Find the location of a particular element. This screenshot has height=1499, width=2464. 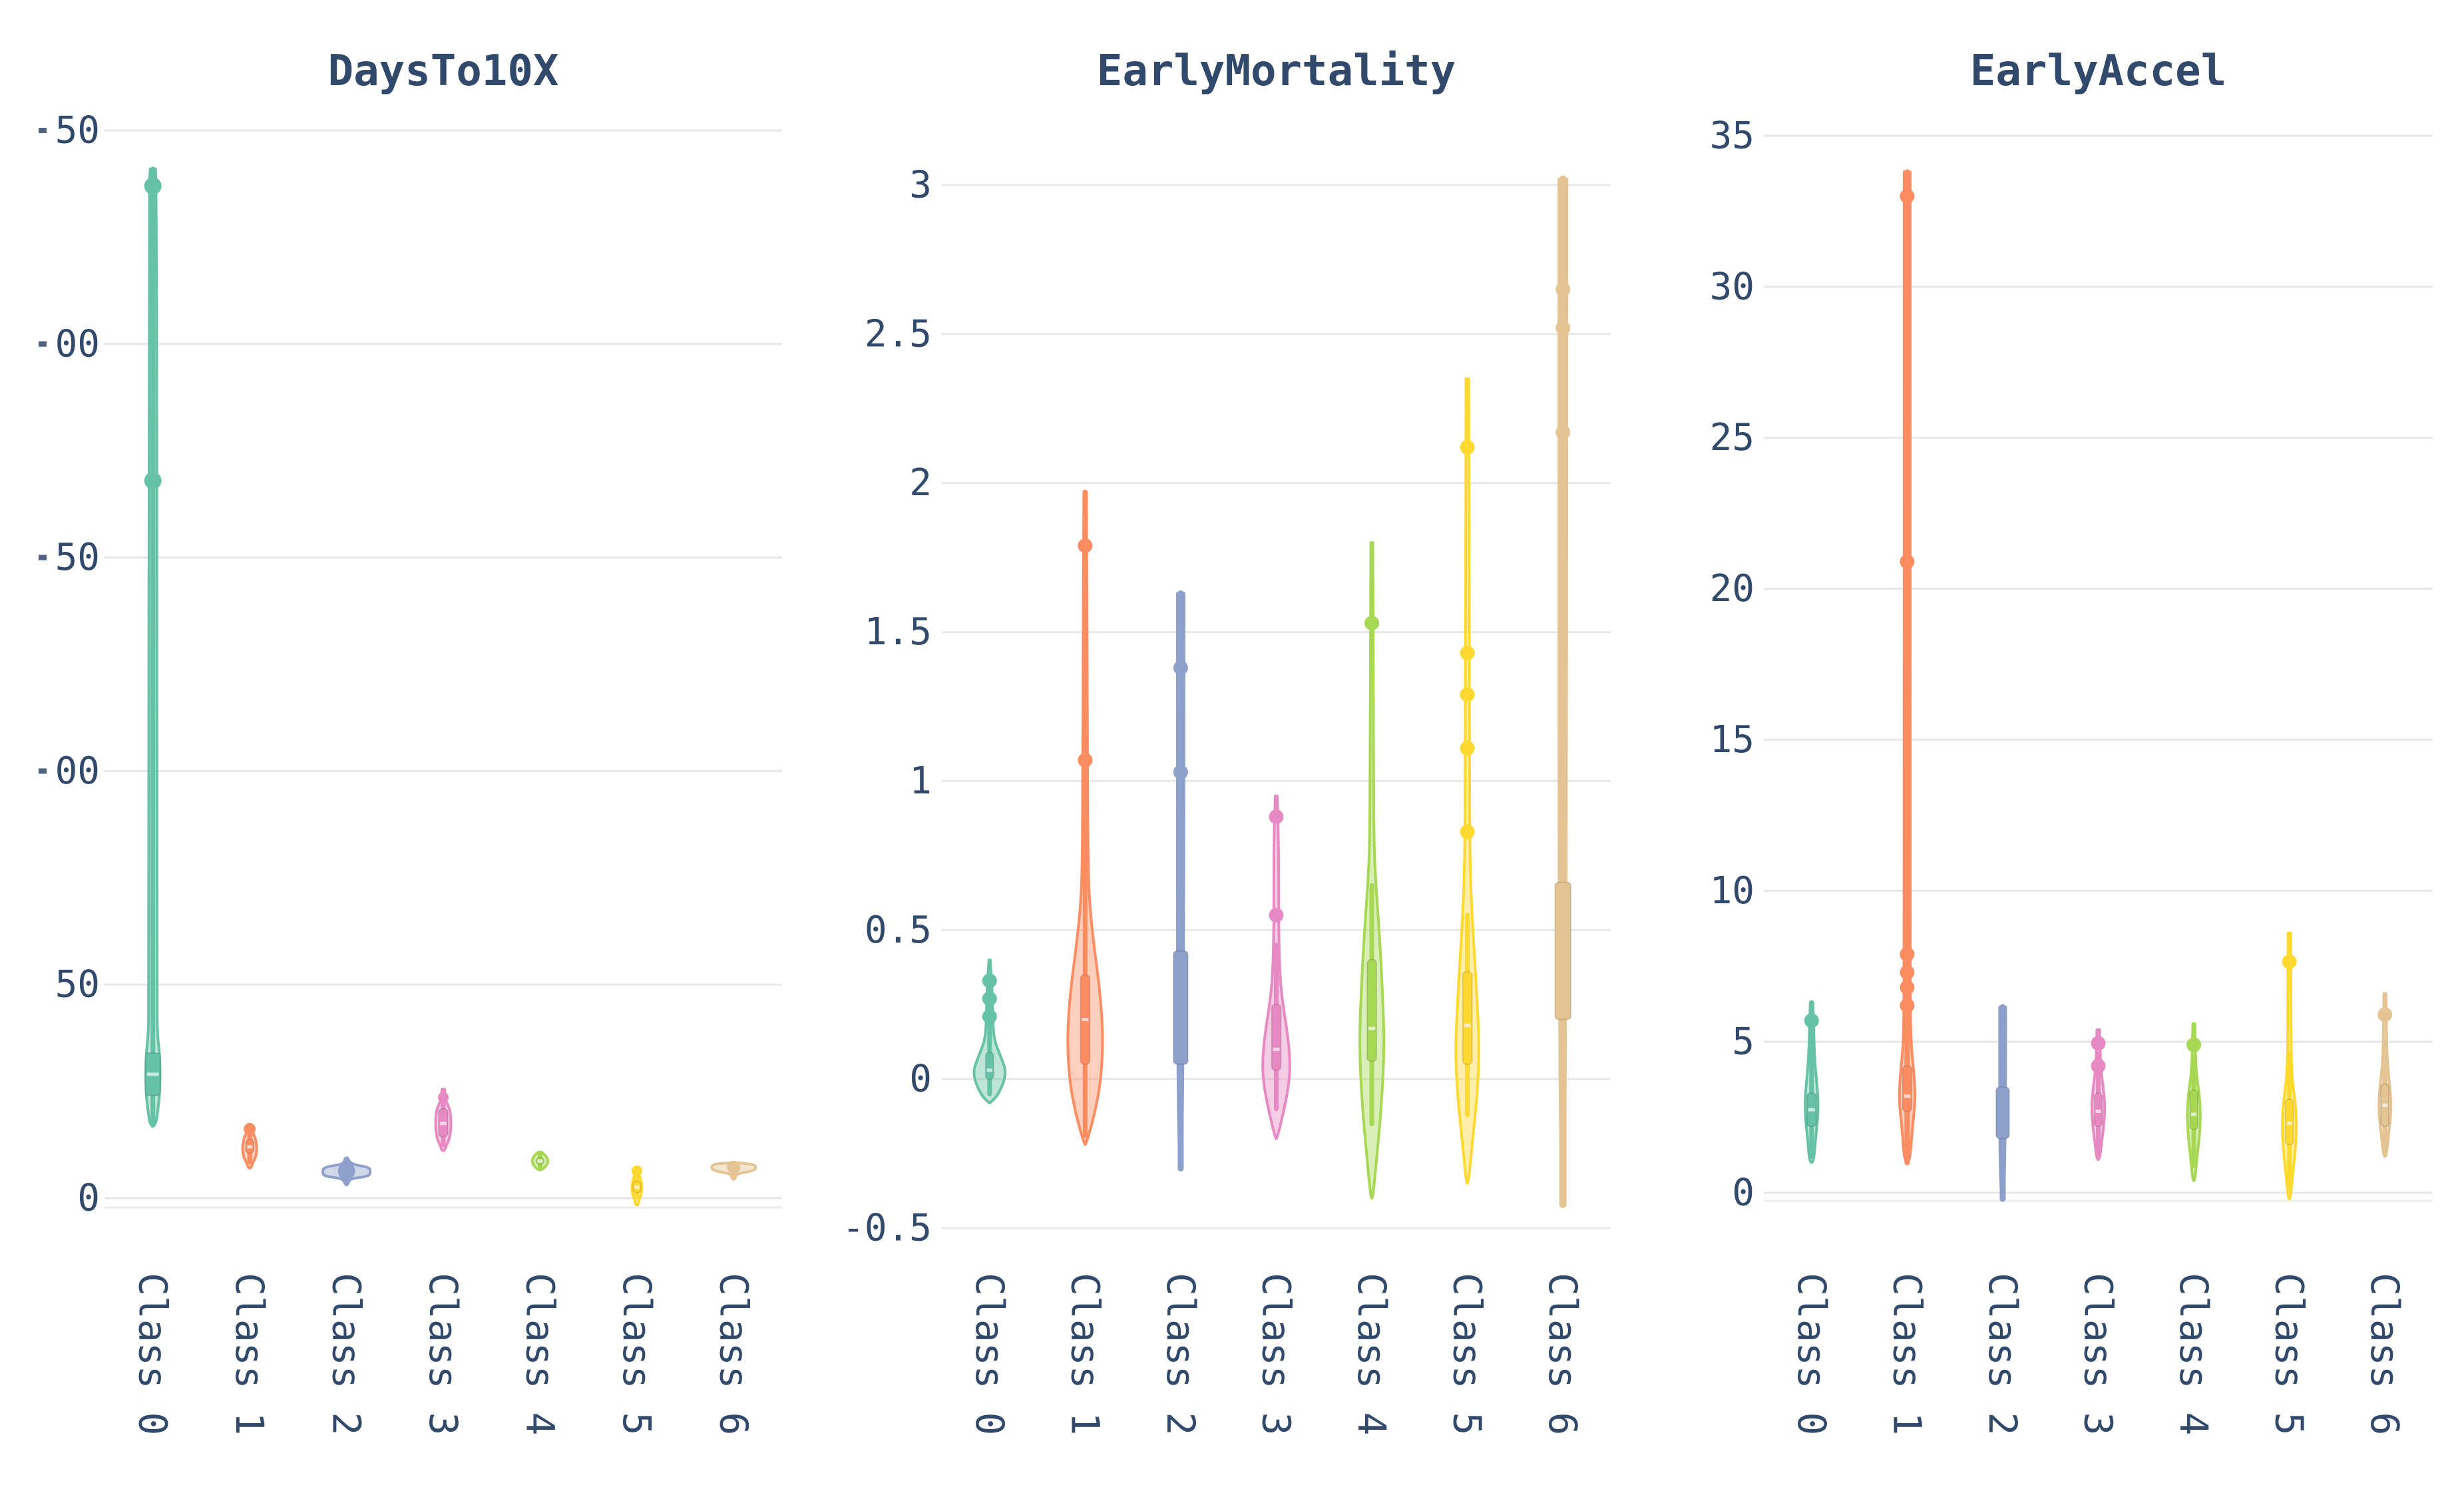

y-tick-label: 00 is located at coordinates (77, 344).